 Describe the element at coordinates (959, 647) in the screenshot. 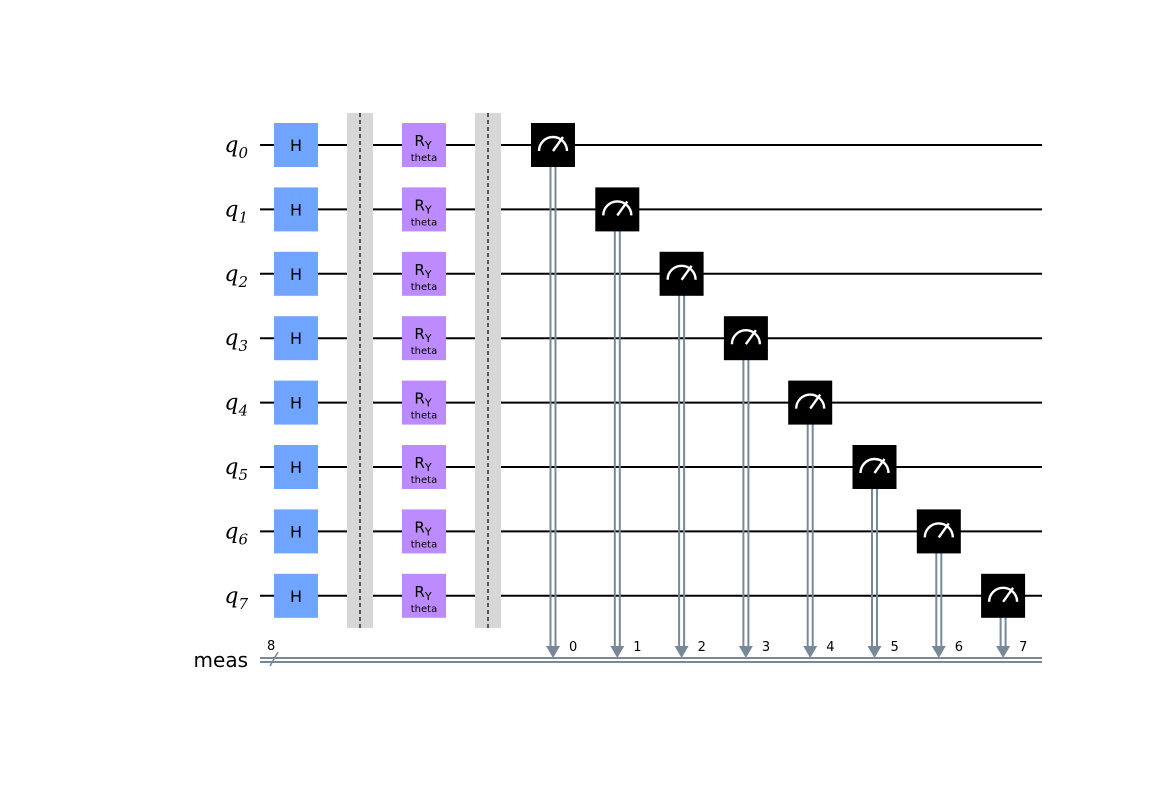

I see `bit-index-label: 6` at that location.